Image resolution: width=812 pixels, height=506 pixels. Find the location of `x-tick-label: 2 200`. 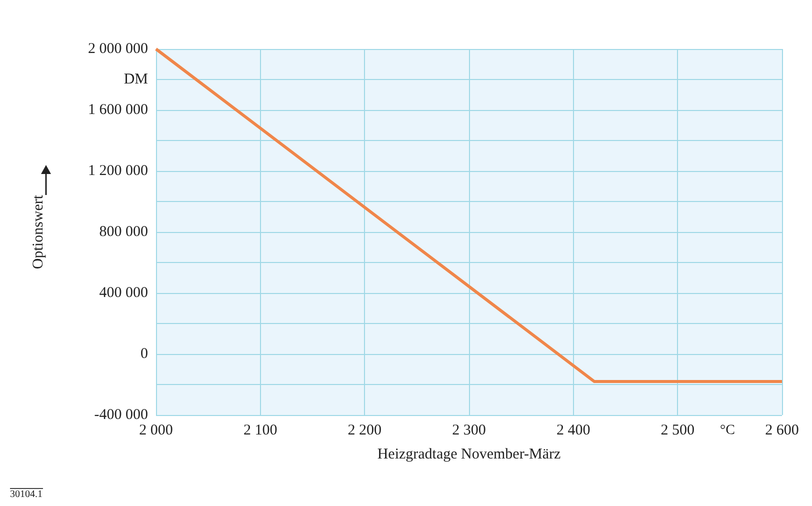

x-tick-label: 2 200 is located at coordinates (365, 430).